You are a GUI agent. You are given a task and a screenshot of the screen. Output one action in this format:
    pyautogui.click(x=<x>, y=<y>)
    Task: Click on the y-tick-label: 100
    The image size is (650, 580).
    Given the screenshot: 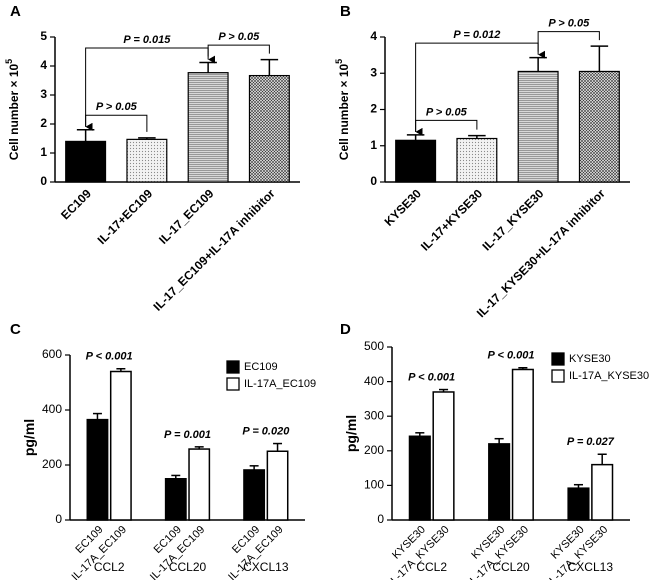 What is the action you would take?
    pyautogui.click(x=374, y=485)
    